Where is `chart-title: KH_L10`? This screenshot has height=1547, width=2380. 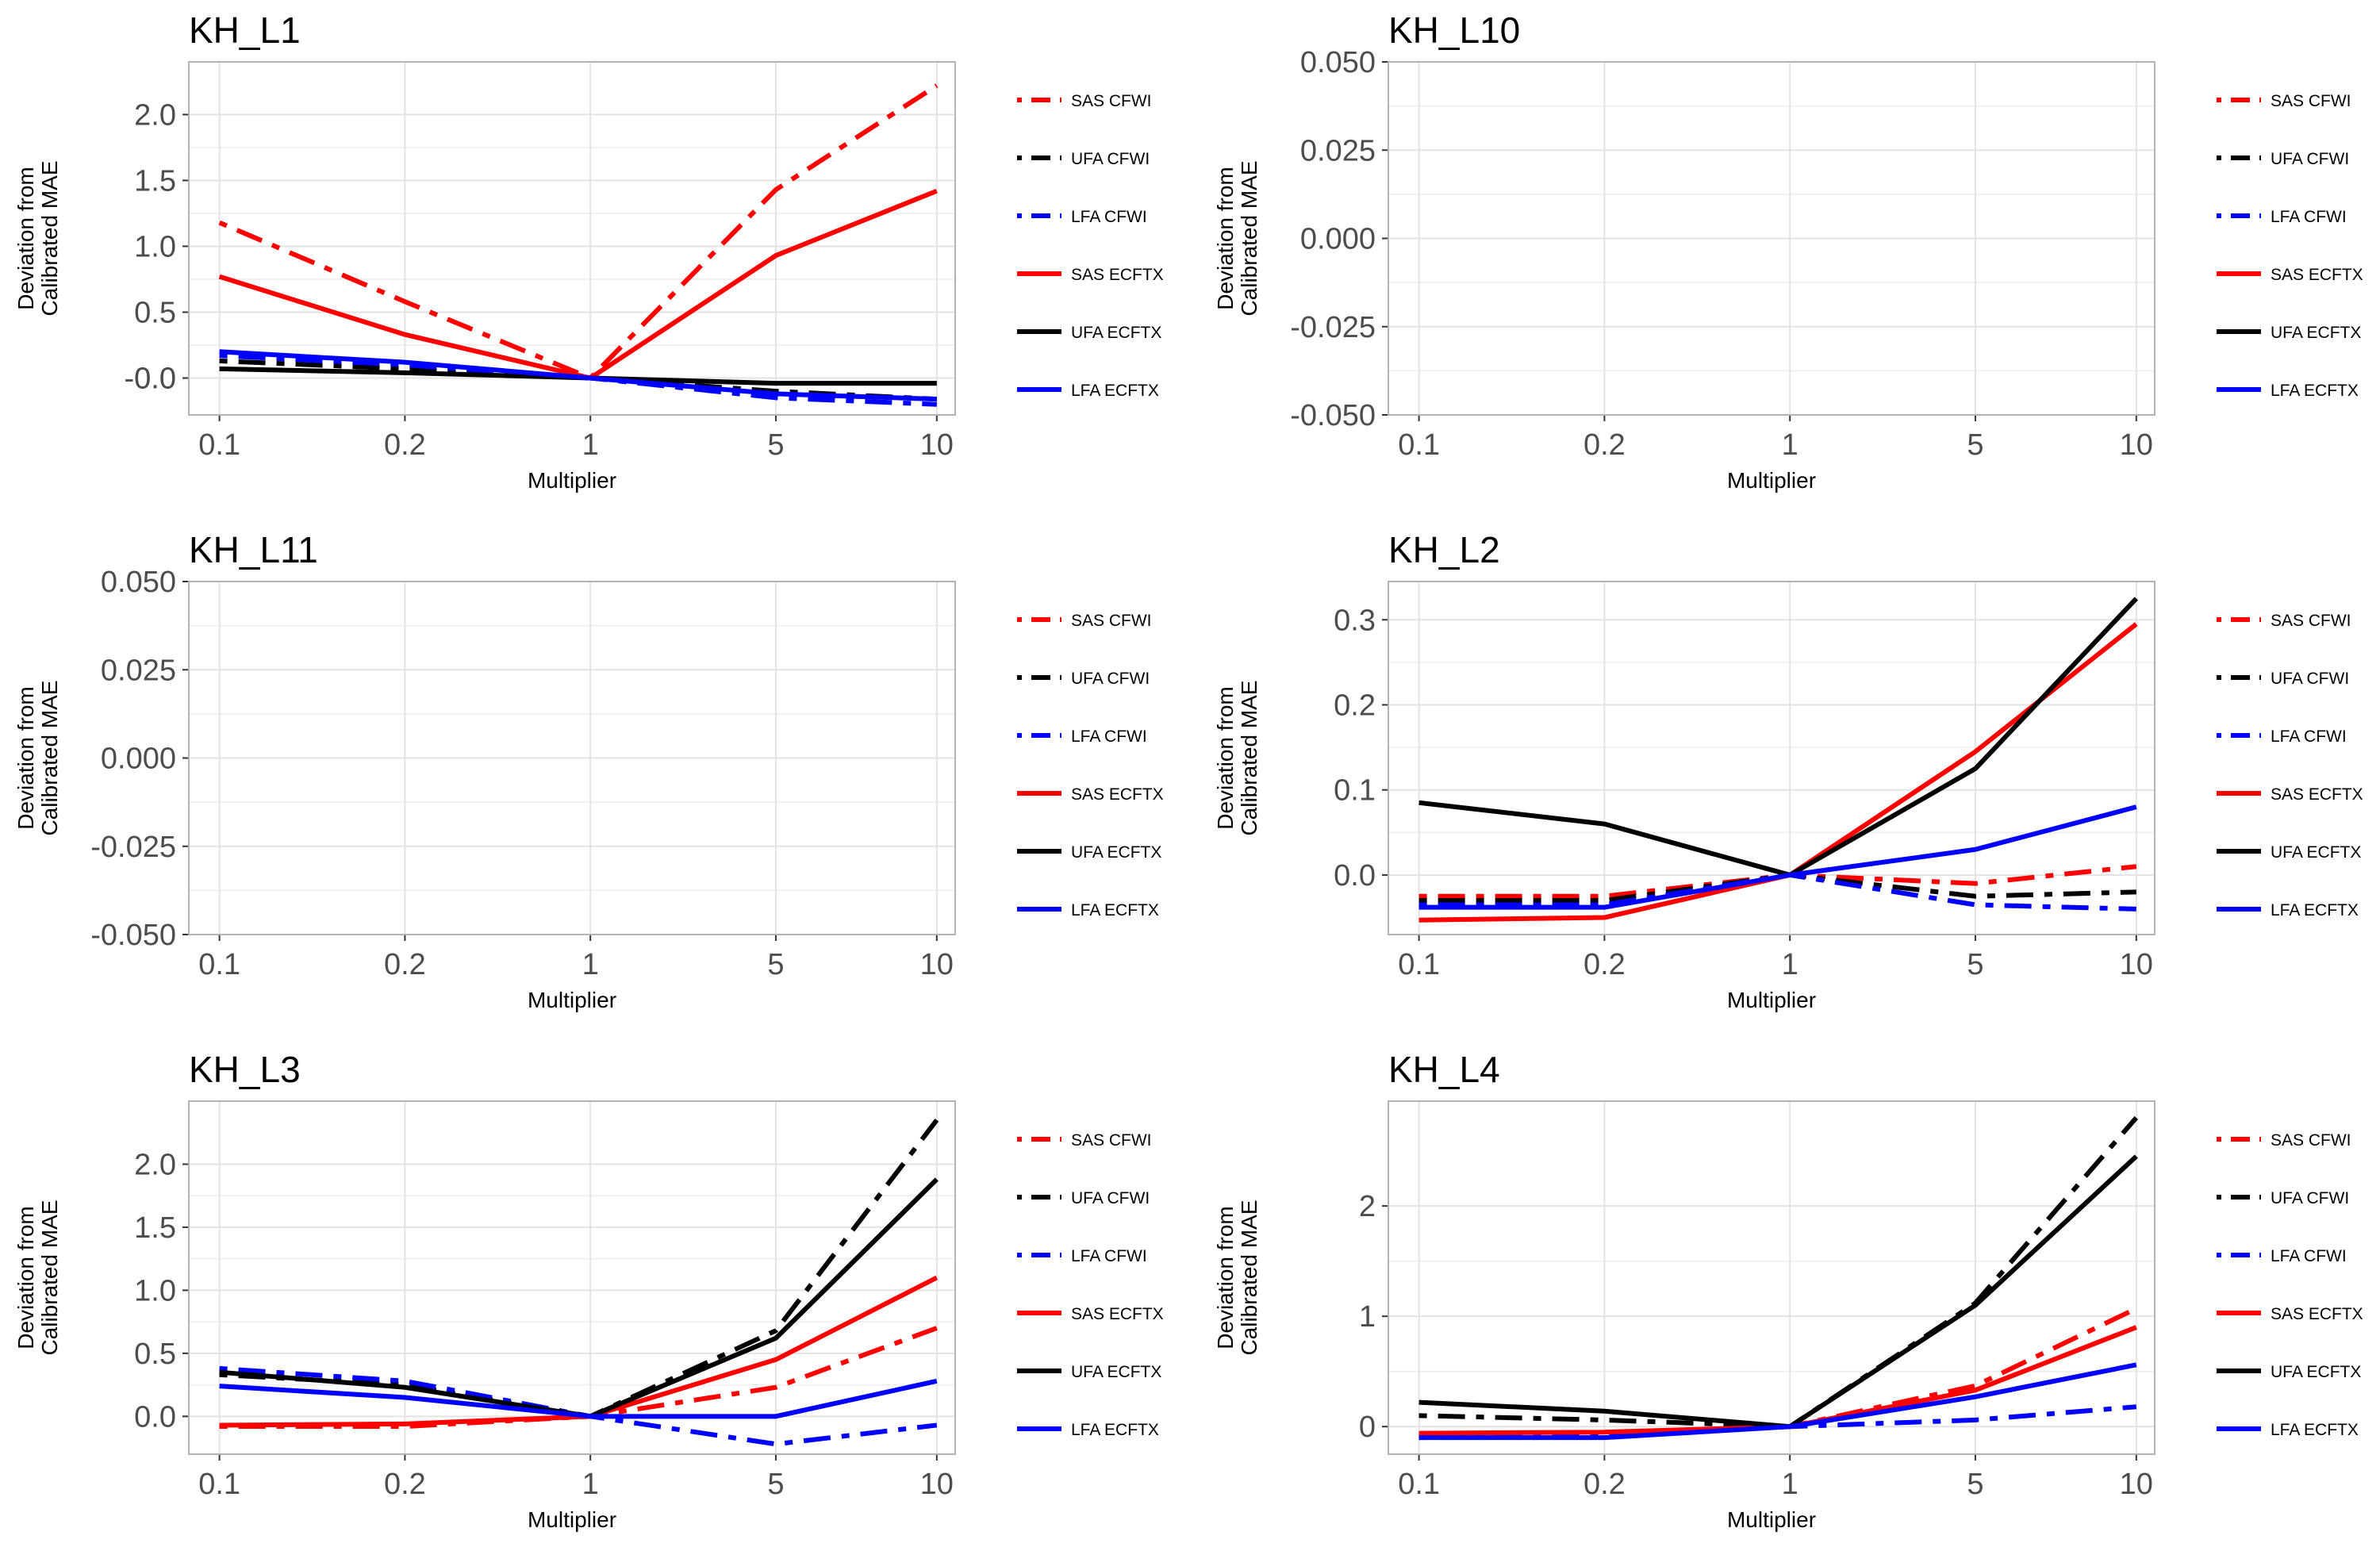
chart-title: KH_L10 is located at coordinates (1454, 30).